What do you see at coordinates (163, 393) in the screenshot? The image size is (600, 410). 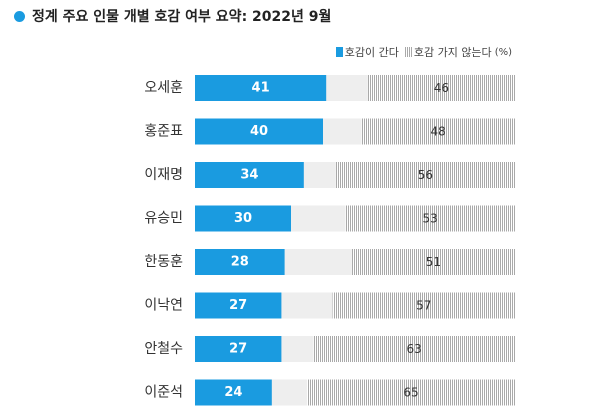 I see `category-label: 이준석` at bounding box center [163, 393].